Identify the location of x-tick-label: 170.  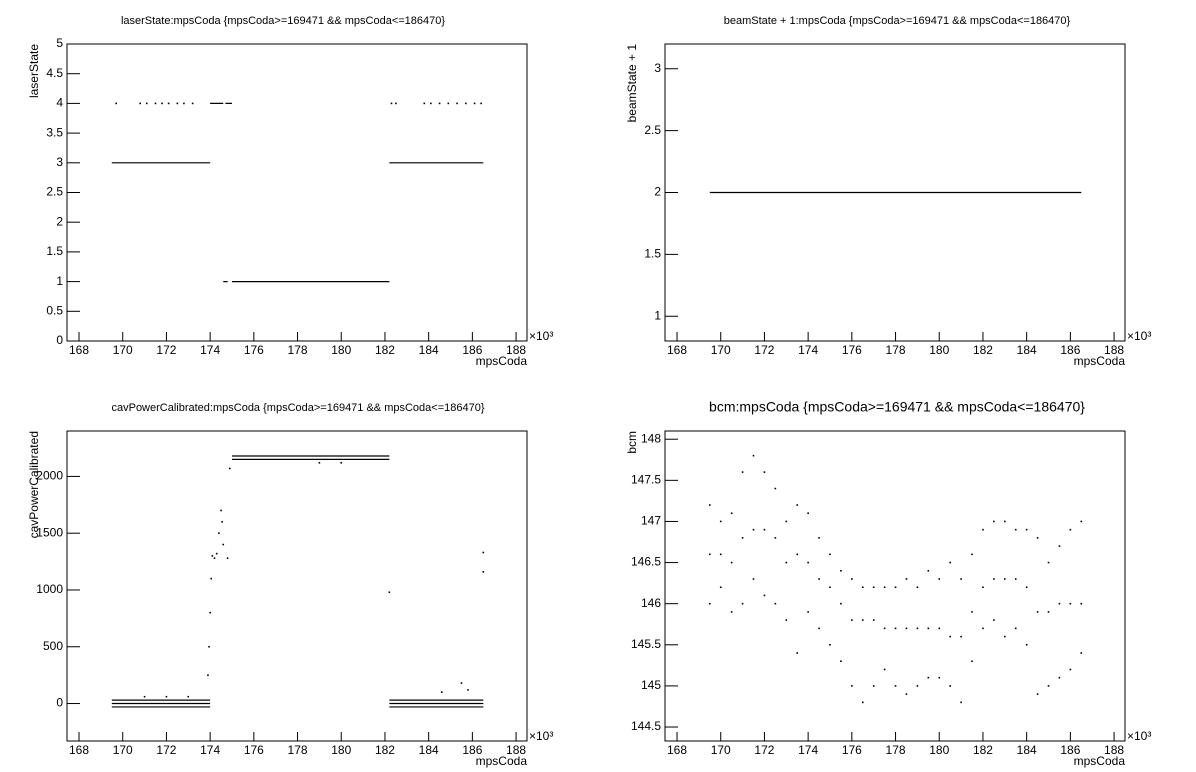
(721, 750).